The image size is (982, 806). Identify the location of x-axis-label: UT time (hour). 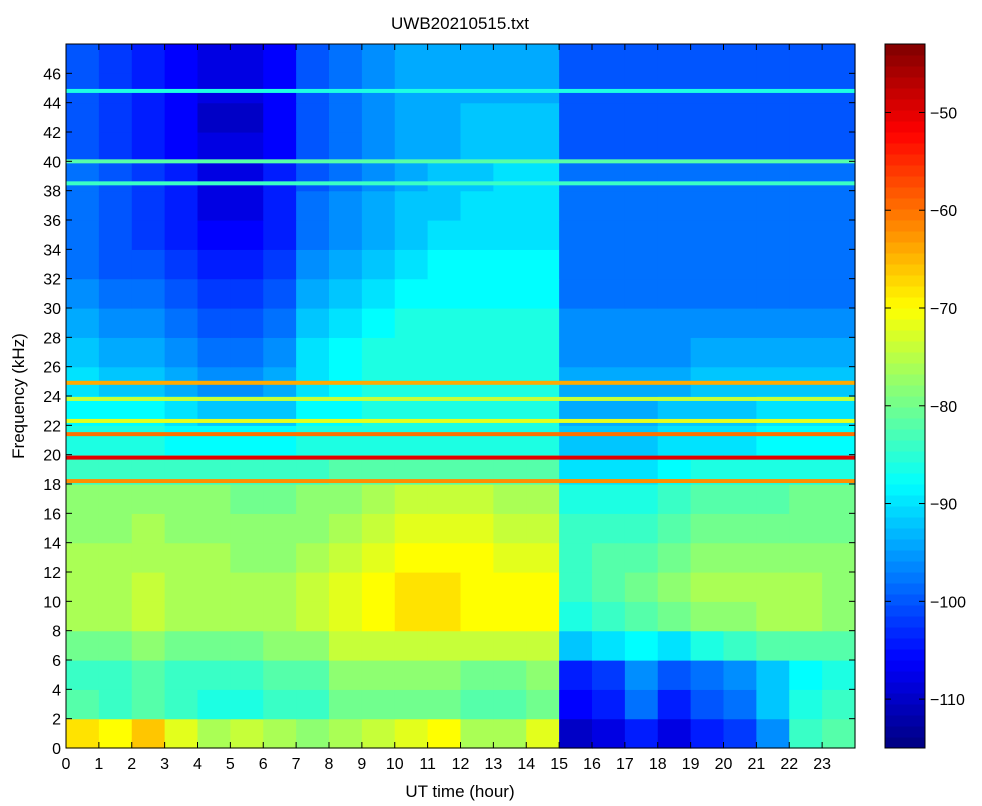
(459, 791).